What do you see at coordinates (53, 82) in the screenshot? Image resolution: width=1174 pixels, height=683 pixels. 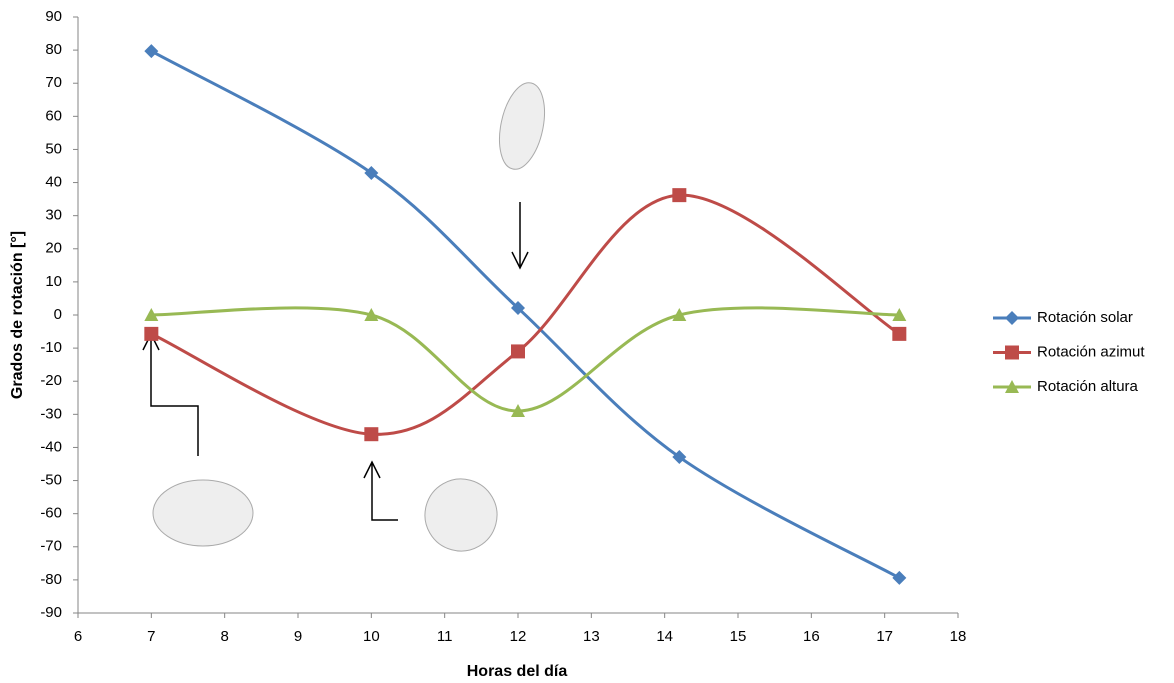 I see `y-tick-label: 70` at bounding box center [53, 82].